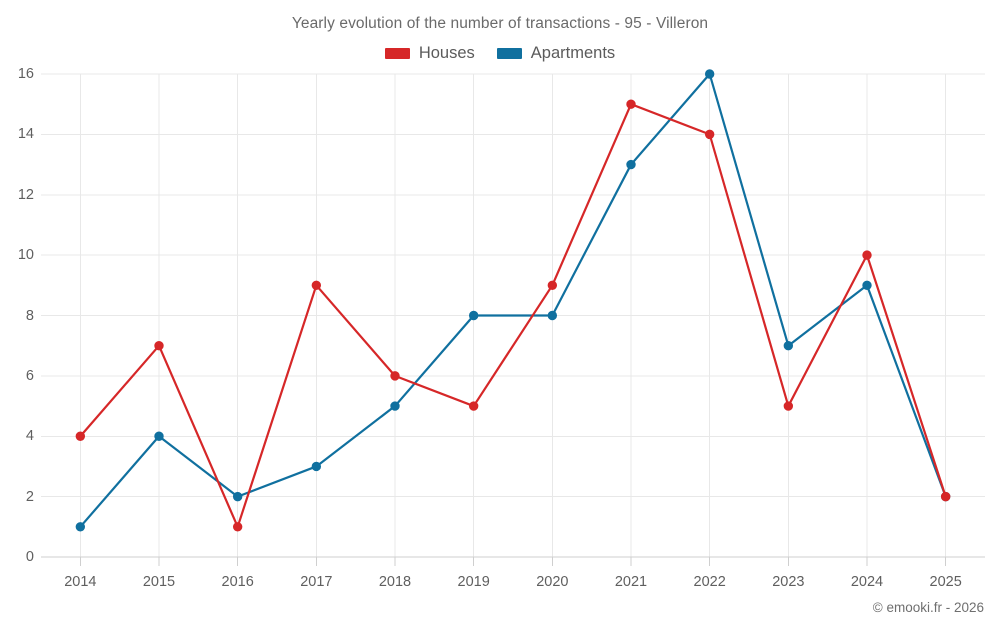 This screenshot has height=625, width=1000. What do you see at coordinates (29, 557) in the screenshot?
I see `y-tick-label: 0` at bounding box center [29, 557].